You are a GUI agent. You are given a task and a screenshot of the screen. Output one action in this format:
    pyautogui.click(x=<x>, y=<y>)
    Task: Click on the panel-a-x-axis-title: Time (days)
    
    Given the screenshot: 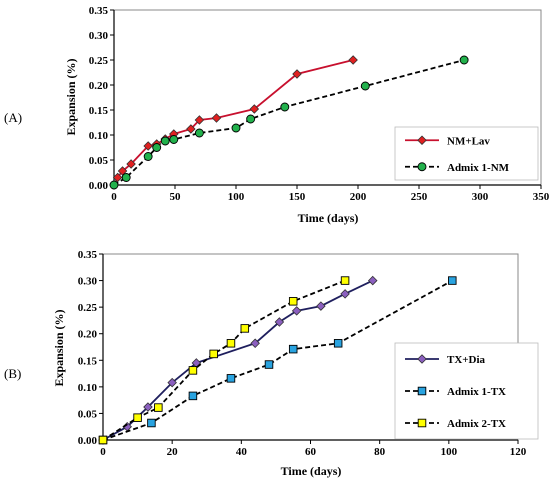 What is the action you would take?
    pyautogui.click(x=328, y=218)
    